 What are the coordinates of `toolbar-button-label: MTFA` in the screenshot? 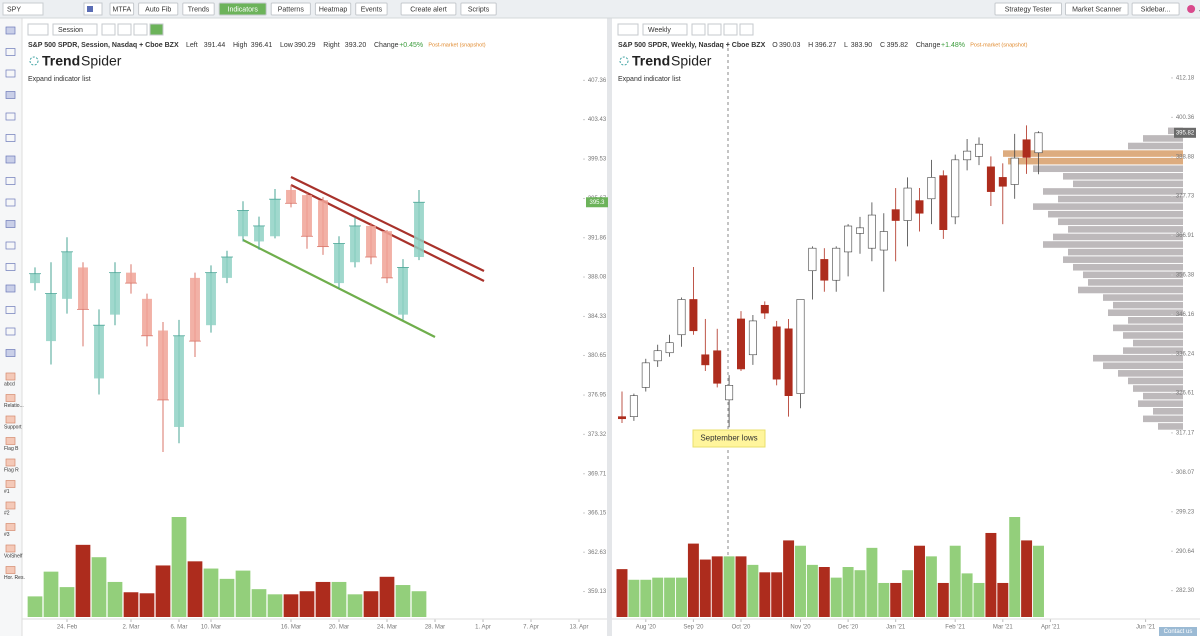 It's located at (121, 9).